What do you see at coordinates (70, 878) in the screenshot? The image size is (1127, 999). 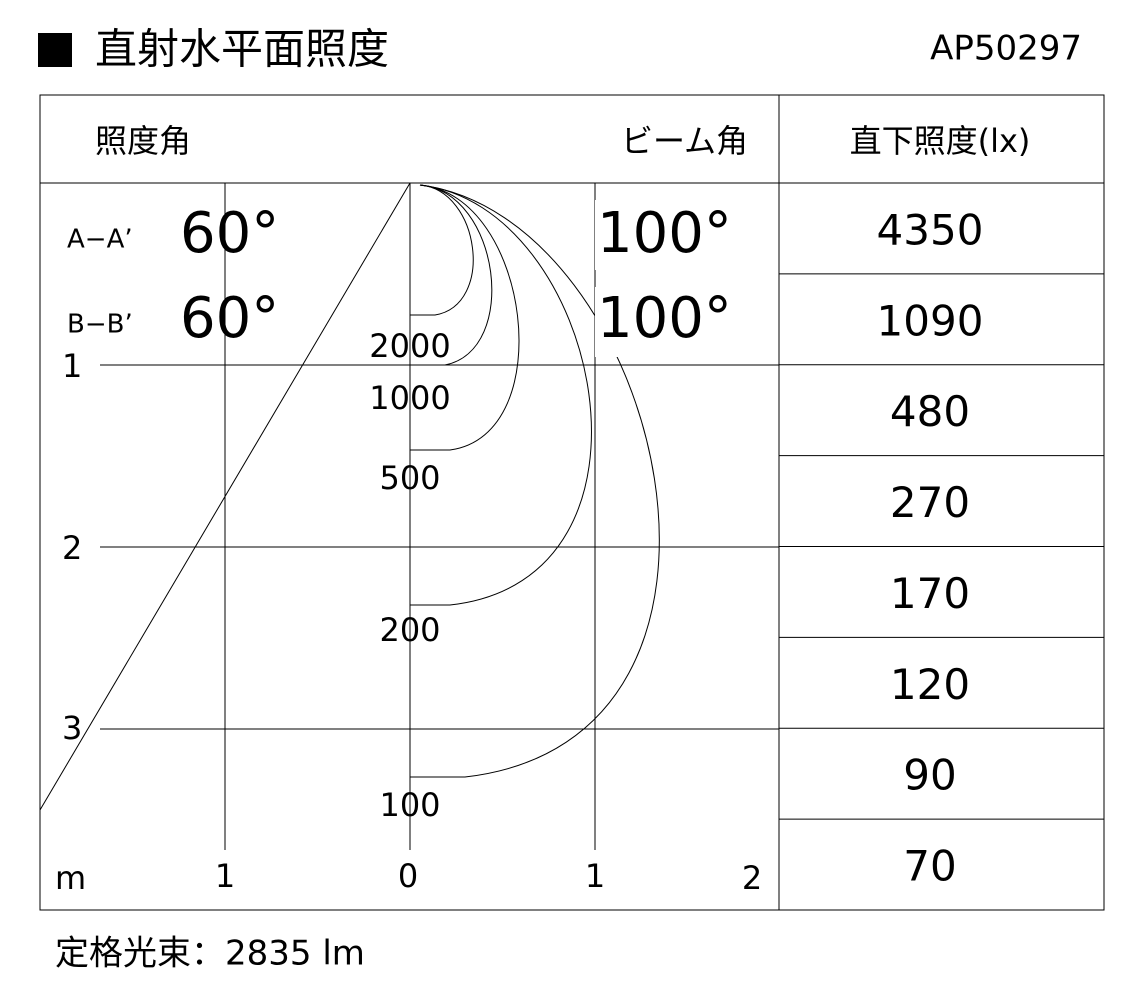 I see `unit-label: m` at bounding box center [70, 878].